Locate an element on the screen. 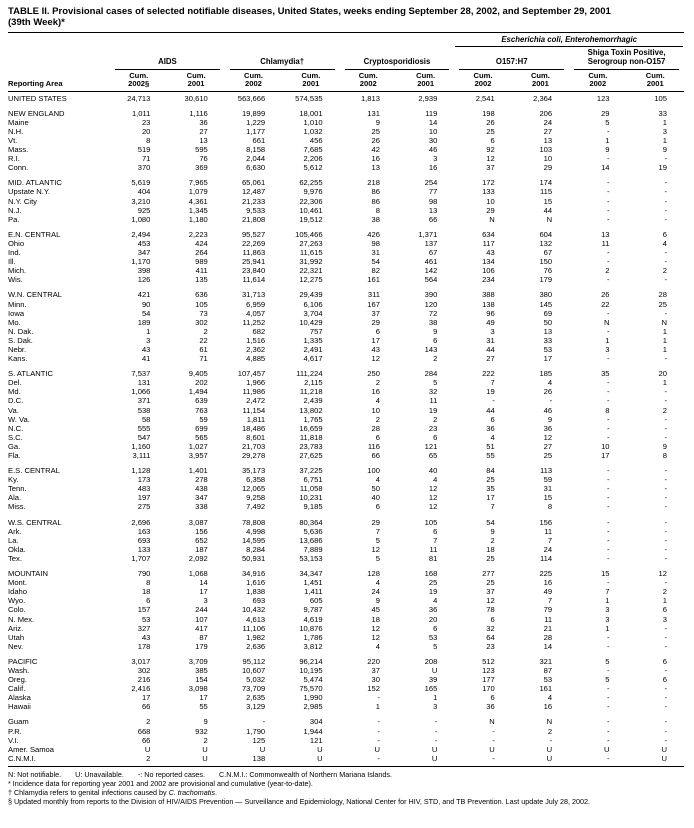  table-row: D.C. 371 639 2,472 2,439 4 11 - - - - is located at coordinates (346, 400).